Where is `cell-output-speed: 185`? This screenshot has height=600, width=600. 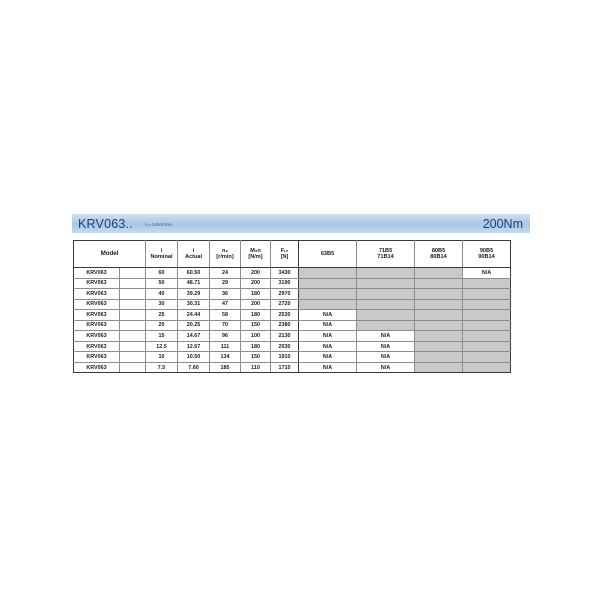
cell-output-speed: 185 is located at coordinates (225, 367).